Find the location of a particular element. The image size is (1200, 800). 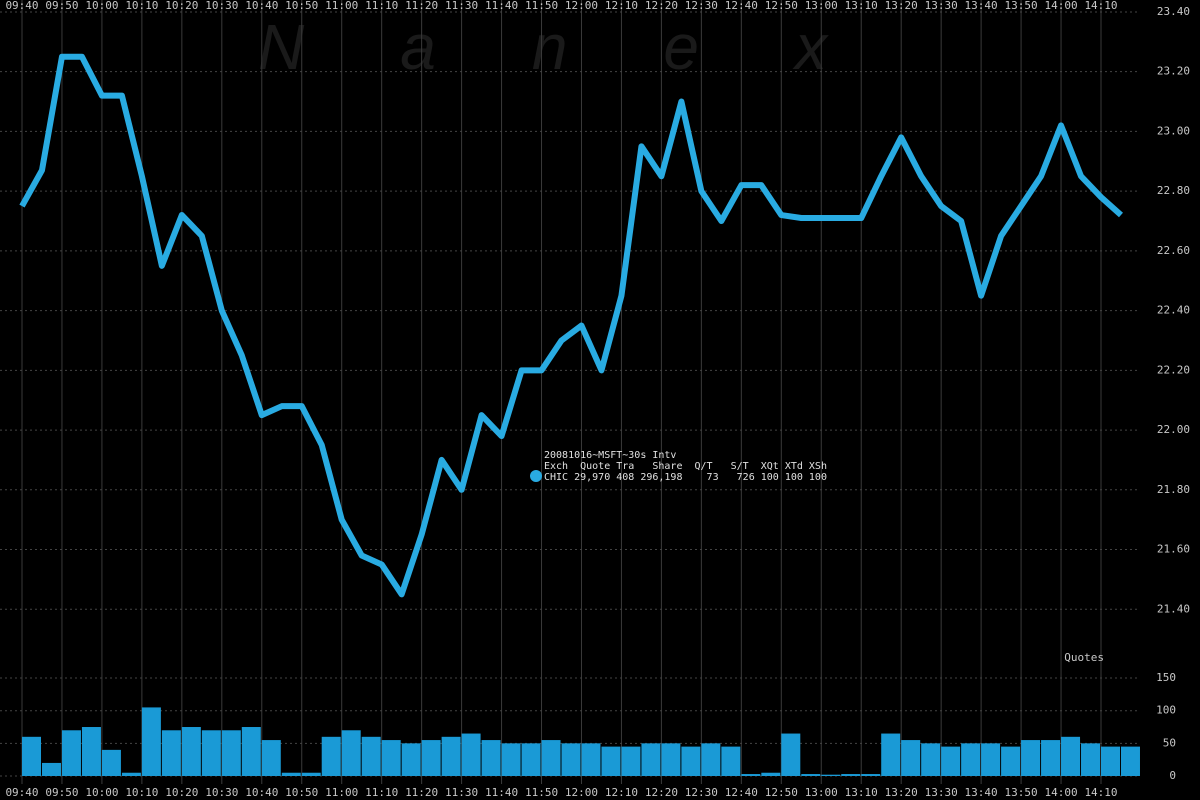

x-tick-label: 13:10 is located at coordinates (861, 6).